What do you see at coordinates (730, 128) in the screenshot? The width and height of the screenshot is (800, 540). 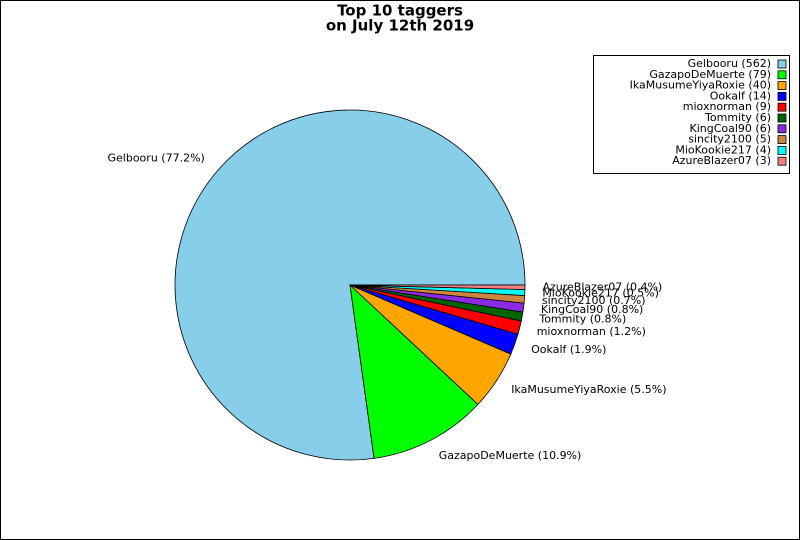 I see `legend-label: KingCoal90 (6)` at bounding box center [730, 128].